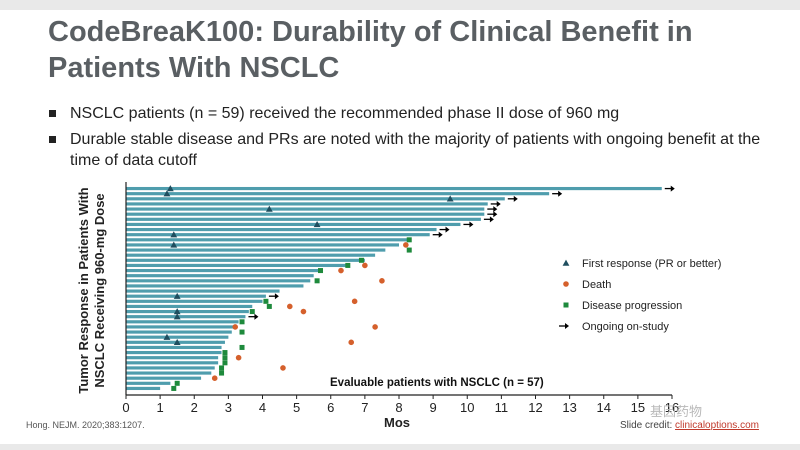 The width and height of the screenshot is (800, 450). Describe the element at coordinates (596, 285) in the screenshot. I see `legend-label: Death` at that location.